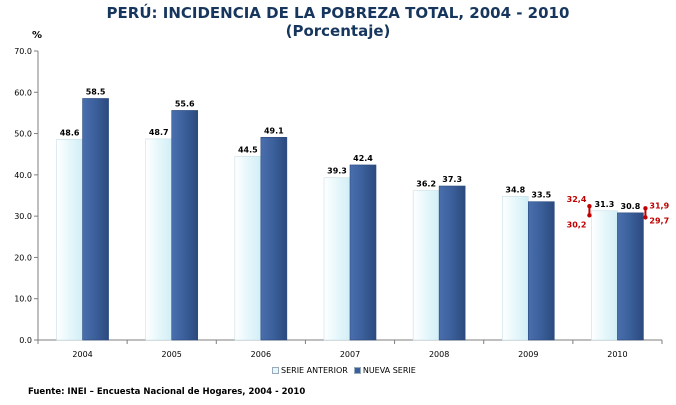 This screenshot has width=676, height=405. What do you see at coordinates (185, 225) in the screenshot?
I see `bar-nueva-serie-2005` at bounding box center [185, 225].